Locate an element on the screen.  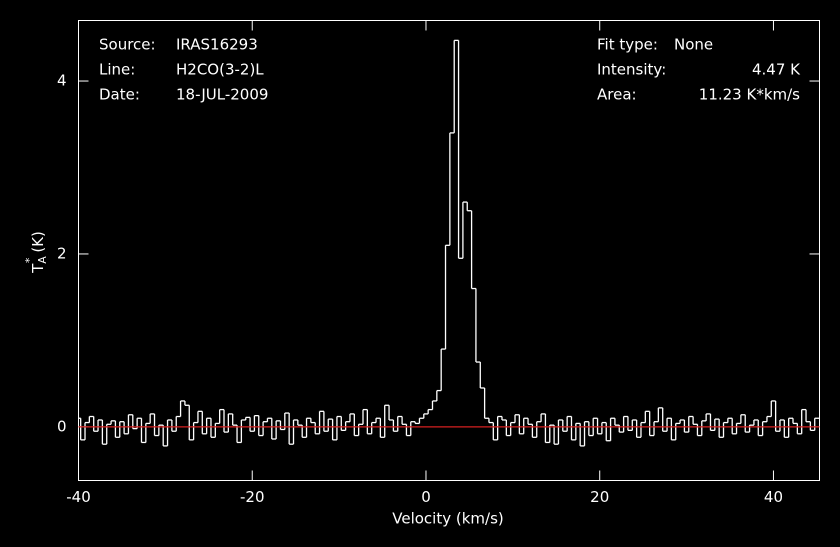
annotation-key: Fit type: is located at coordinates (627, 45).